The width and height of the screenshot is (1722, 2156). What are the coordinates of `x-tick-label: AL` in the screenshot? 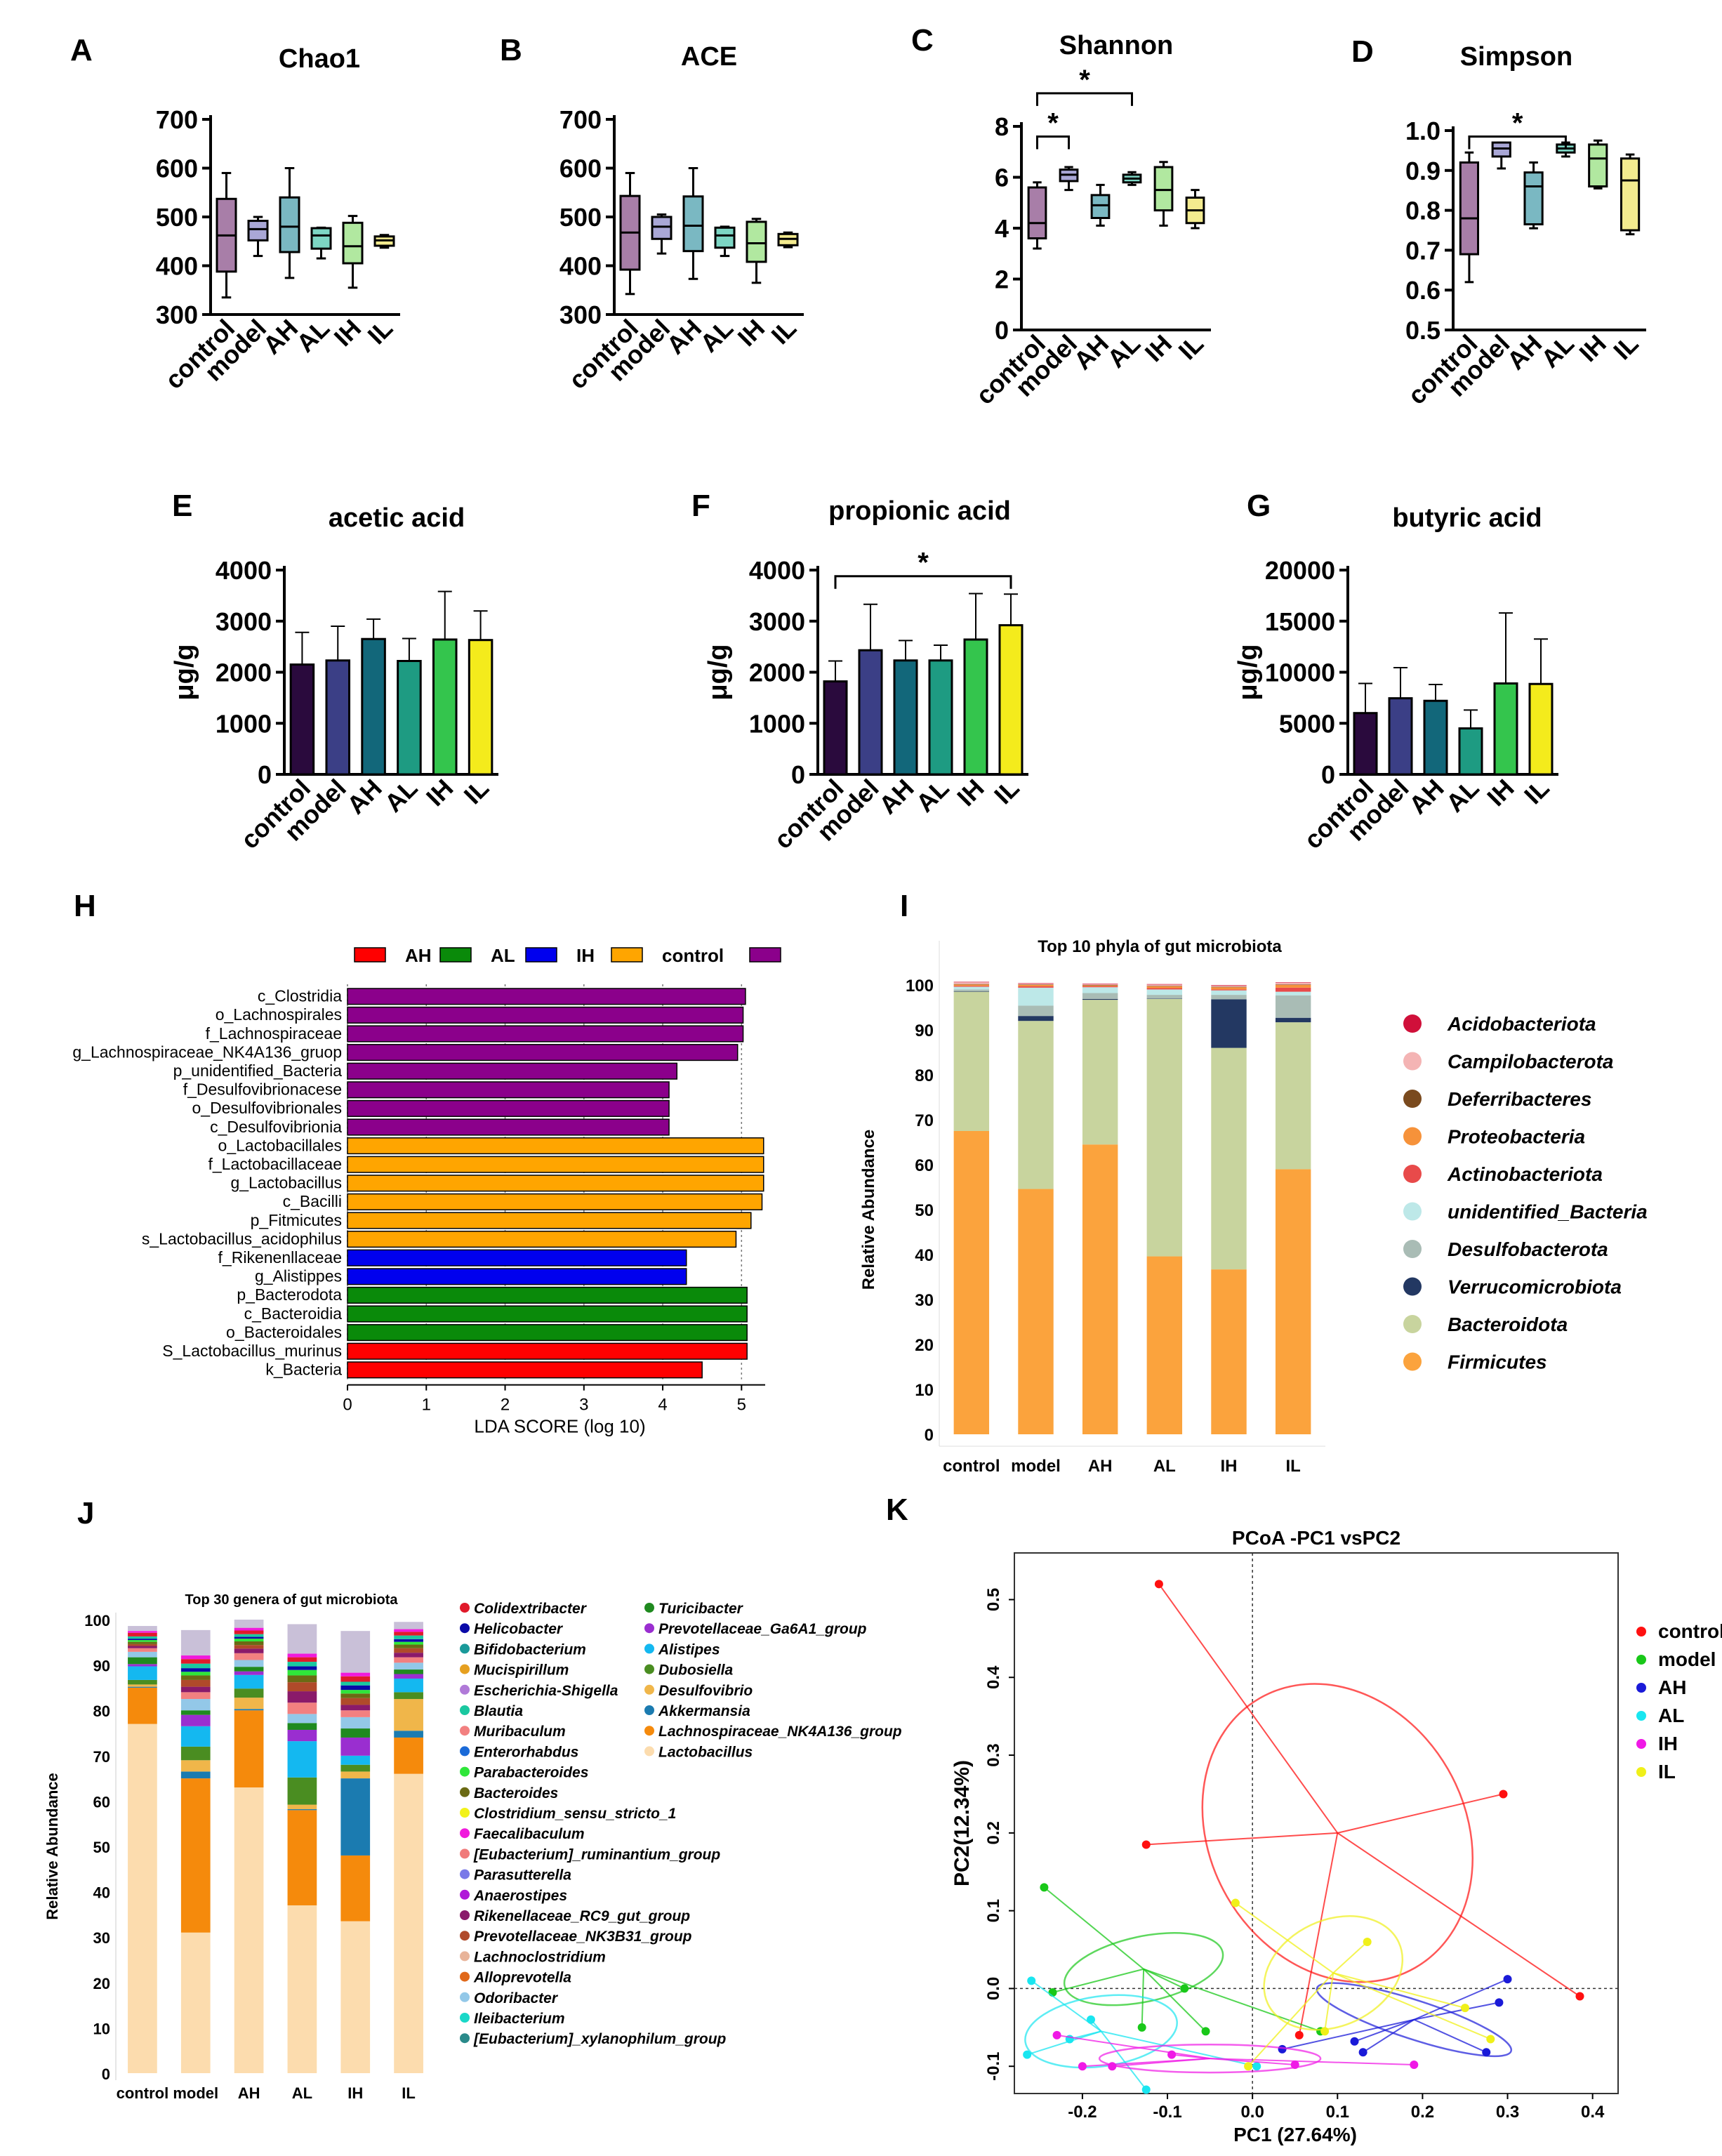 It's located at (313, 336).